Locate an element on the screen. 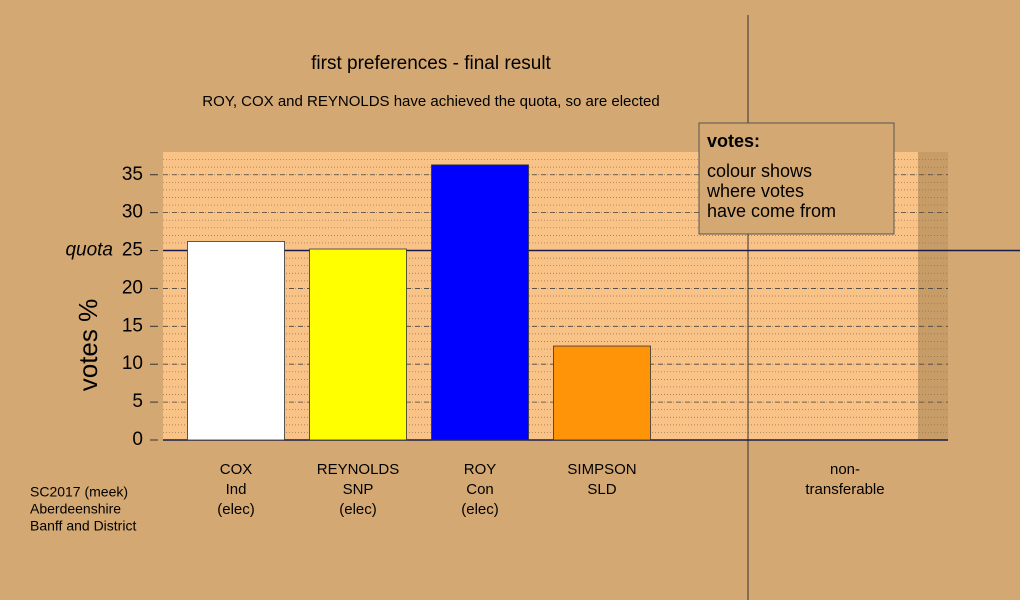 The width and height of the screenshot is (1020, 600). y-tick-label: 30 is located at coordinates (132, 212).